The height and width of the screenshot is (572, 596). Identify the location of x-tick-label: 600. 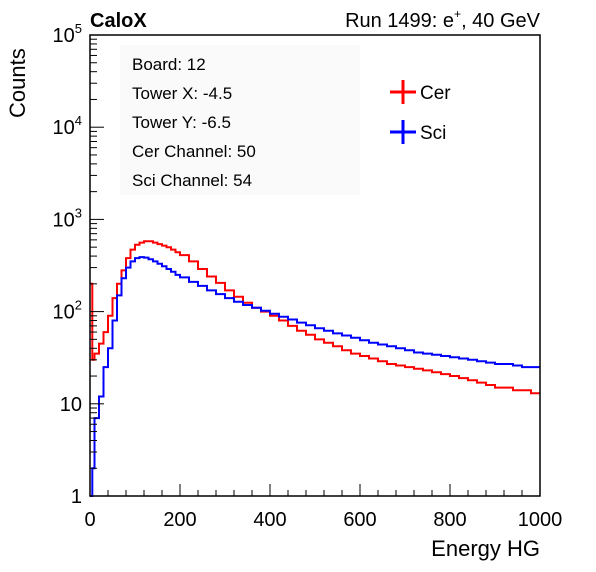
(359, 520).